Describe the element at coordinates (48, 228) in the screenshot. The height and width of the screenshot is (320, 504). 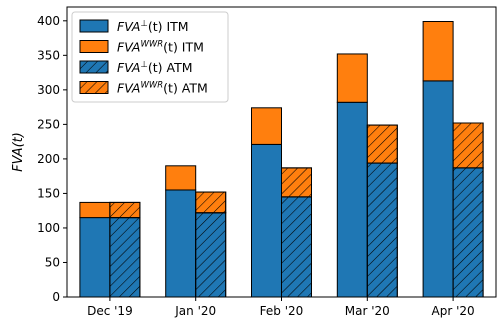
I see `y-tick-label-2: 100` at that location.